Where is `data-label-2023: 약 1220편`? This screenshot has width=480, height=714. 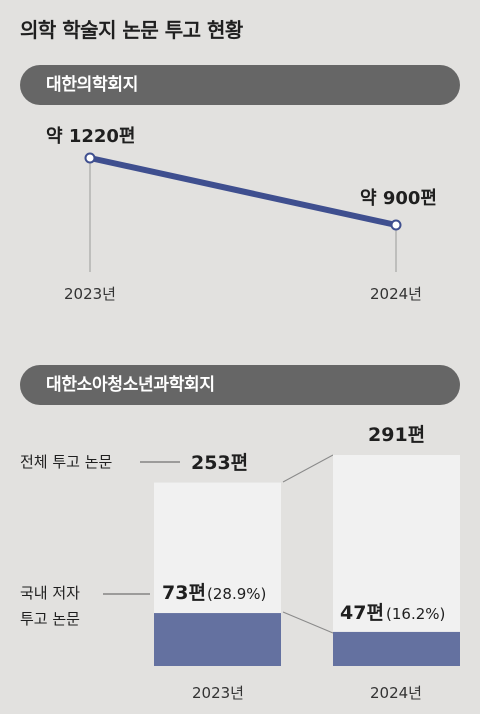 data-label-2023: 약 1220편 is located at coordinates (90, 136).